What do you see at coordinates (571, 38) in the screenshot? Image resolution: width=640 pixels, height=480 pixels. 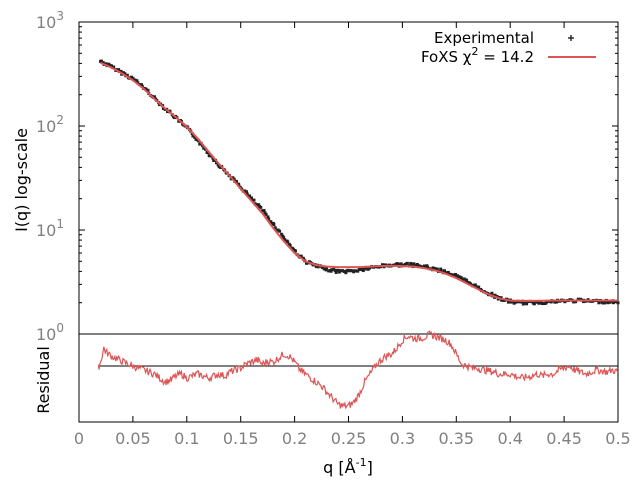 I see `legend-marker-experimental` at bounding box center [571, 38].